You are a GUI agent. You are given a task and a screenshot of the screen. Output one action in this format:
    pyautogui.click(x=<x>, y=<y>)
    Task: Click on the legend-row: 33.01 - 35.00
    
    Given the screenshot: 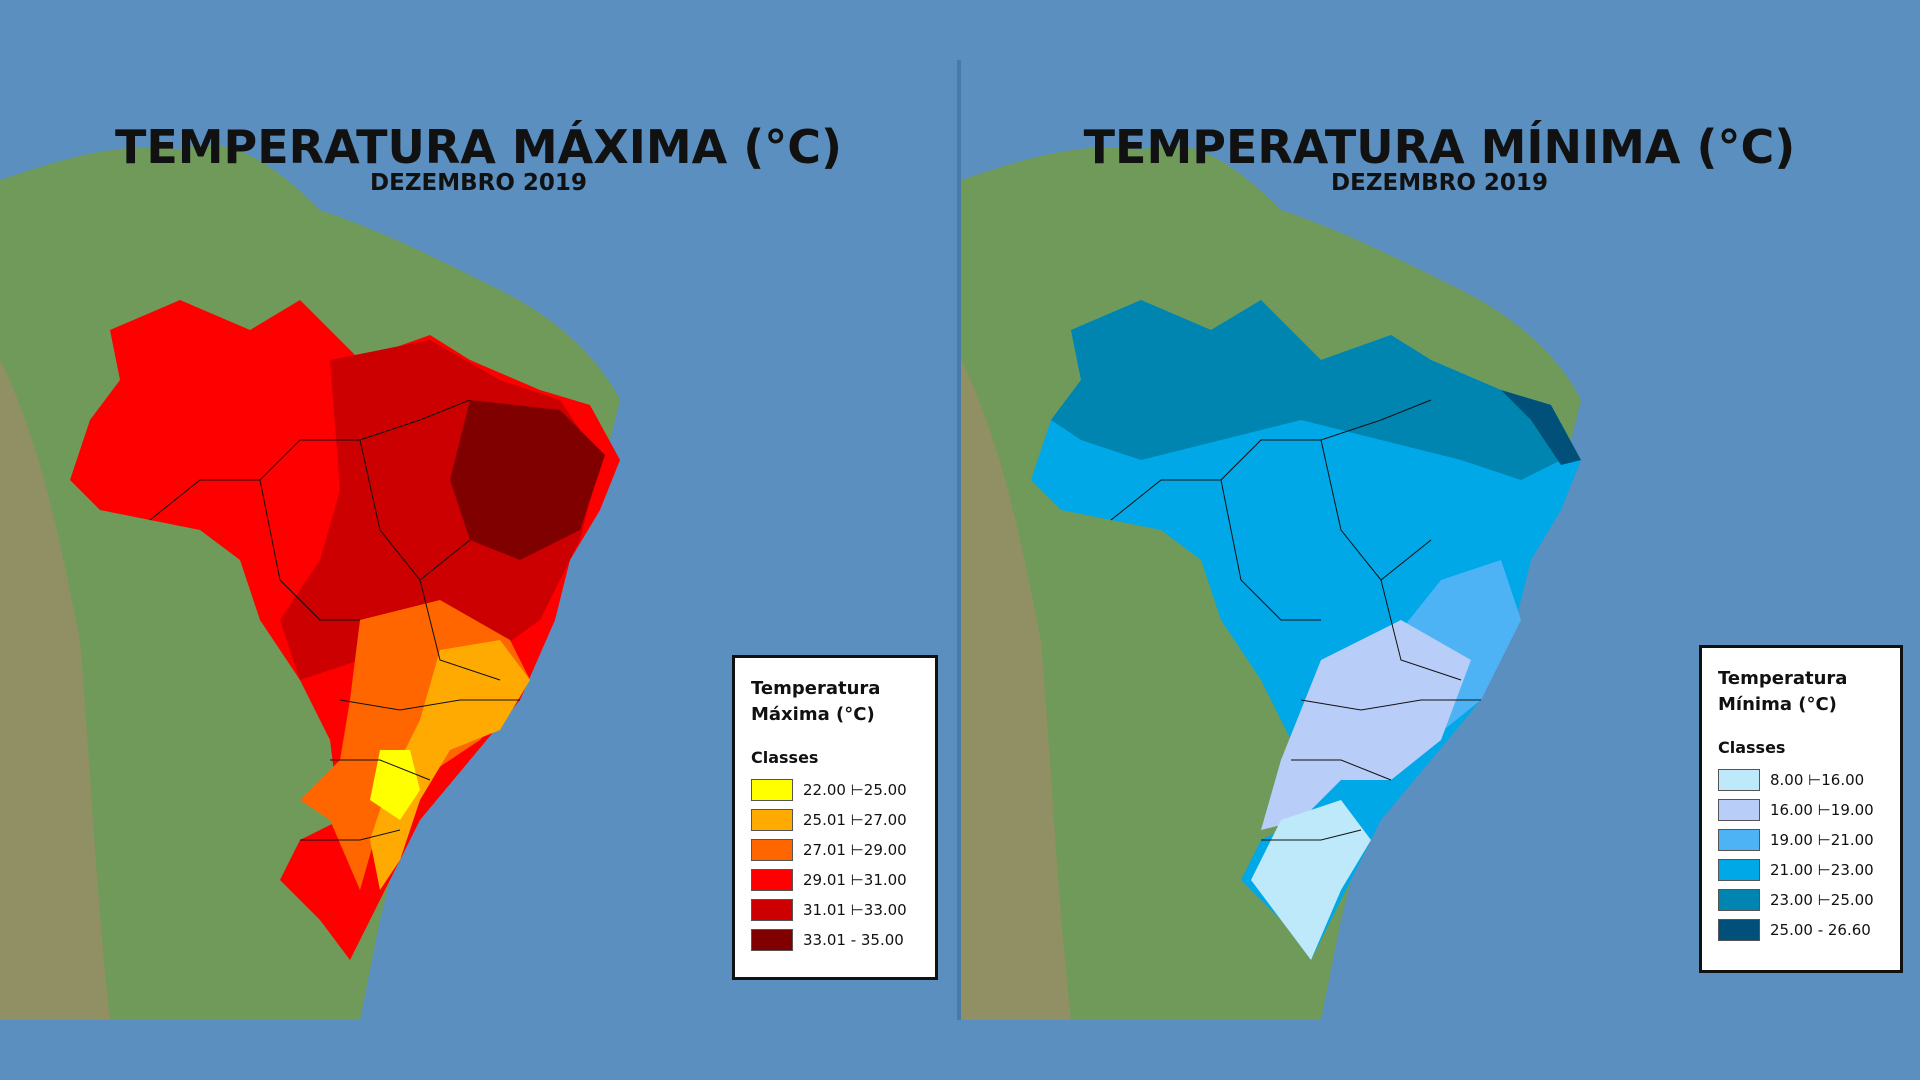 What is the action you would take?
    pyautogui.click(x=835, y=940)
    